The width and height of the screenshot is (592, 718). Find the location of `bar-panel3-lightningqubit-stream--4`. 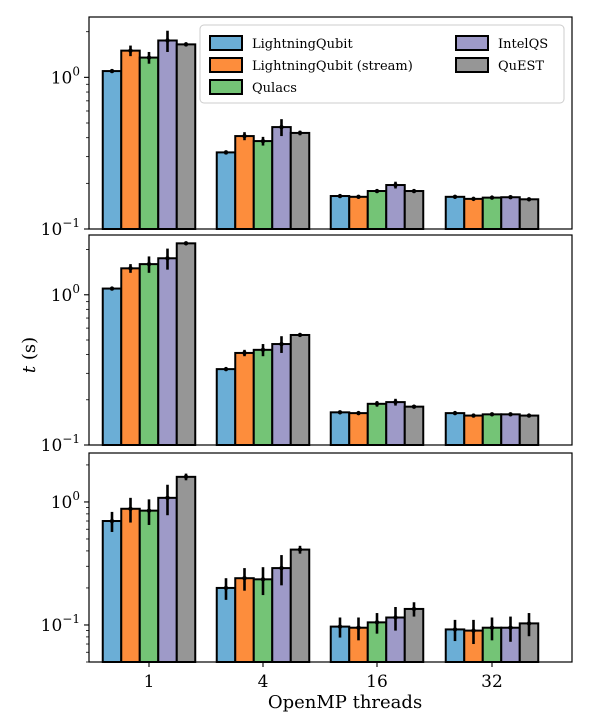

bar-panel3-lightningqubit-stream--4 is located at coordinates (244, 620).